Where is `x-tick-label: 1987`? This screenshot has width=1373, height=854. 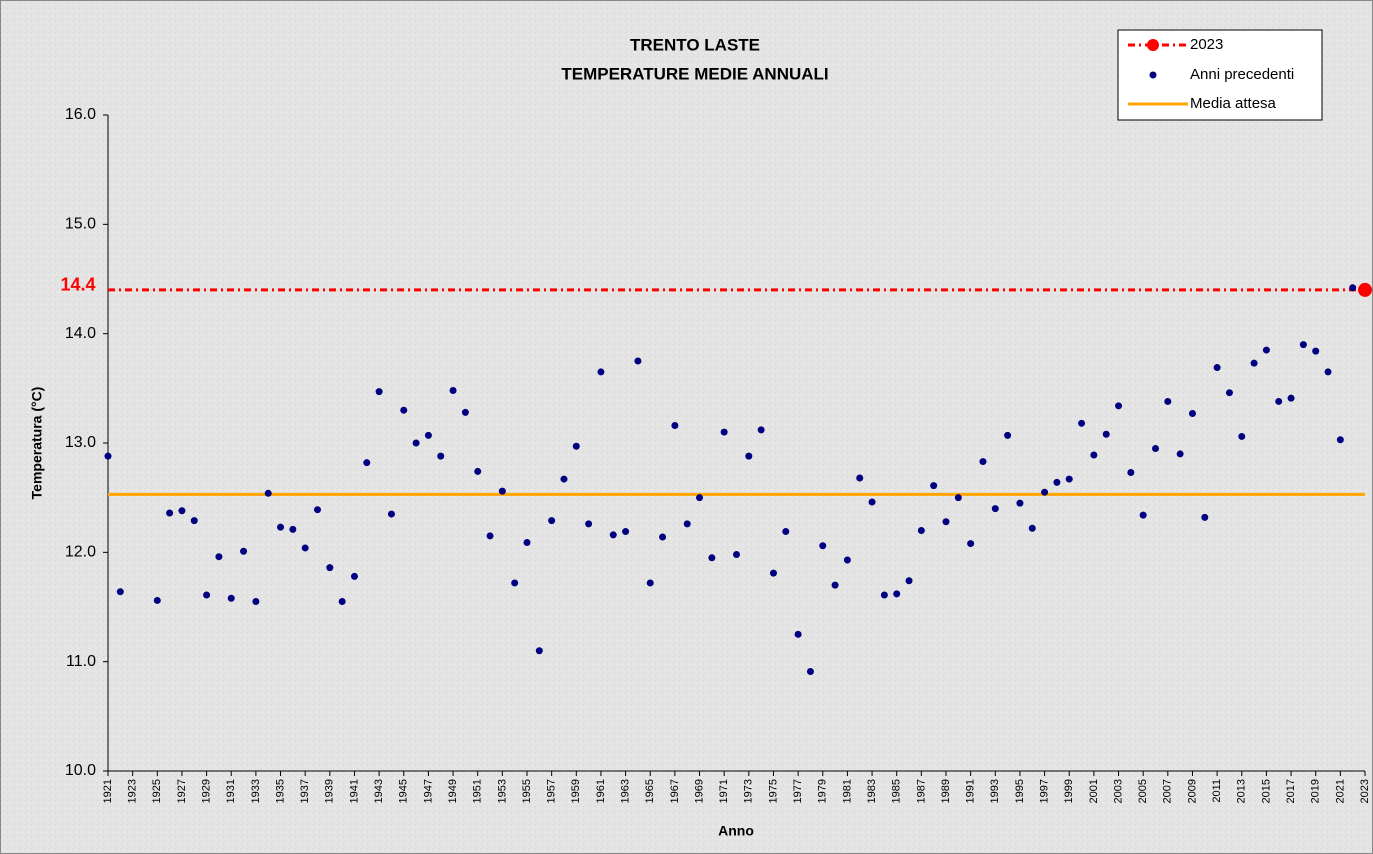 x-tick-label: 1987 is located at coordinates (921, 791).